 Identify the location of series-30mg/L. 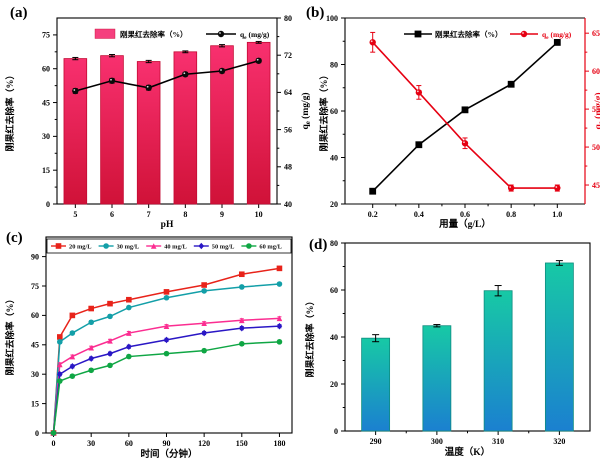
(166, 358).